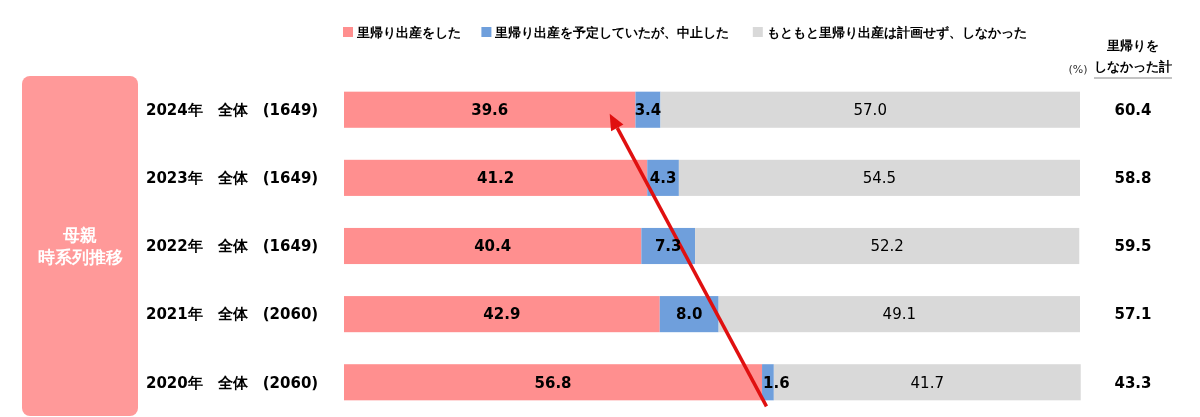  Describe the element at coordinates (927, 382) in the screenshot. I see `data-label: 41.7` at that location.